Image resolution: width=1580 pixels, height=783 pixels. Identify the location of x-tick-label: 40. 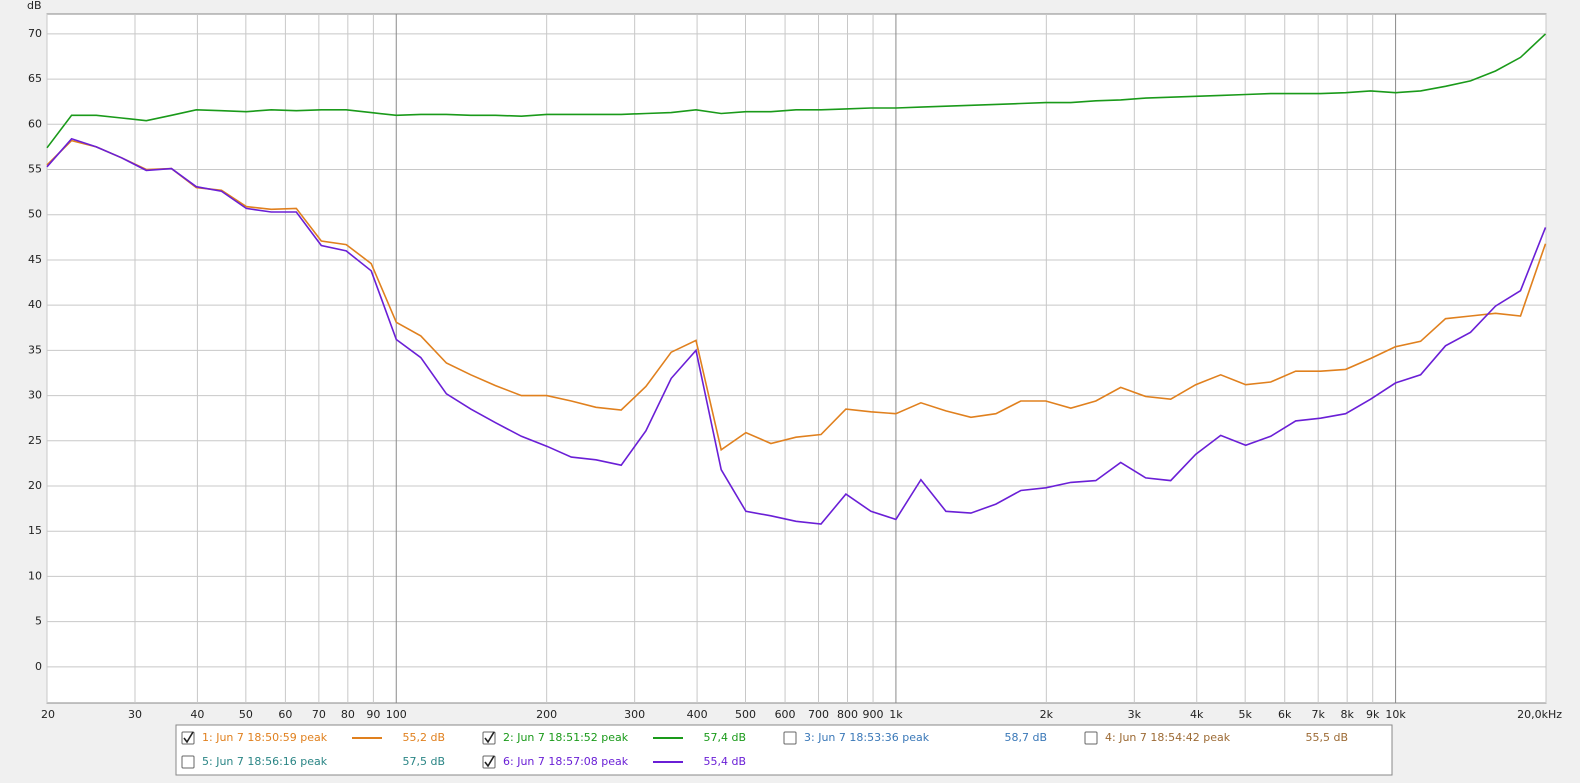
(197, 714).